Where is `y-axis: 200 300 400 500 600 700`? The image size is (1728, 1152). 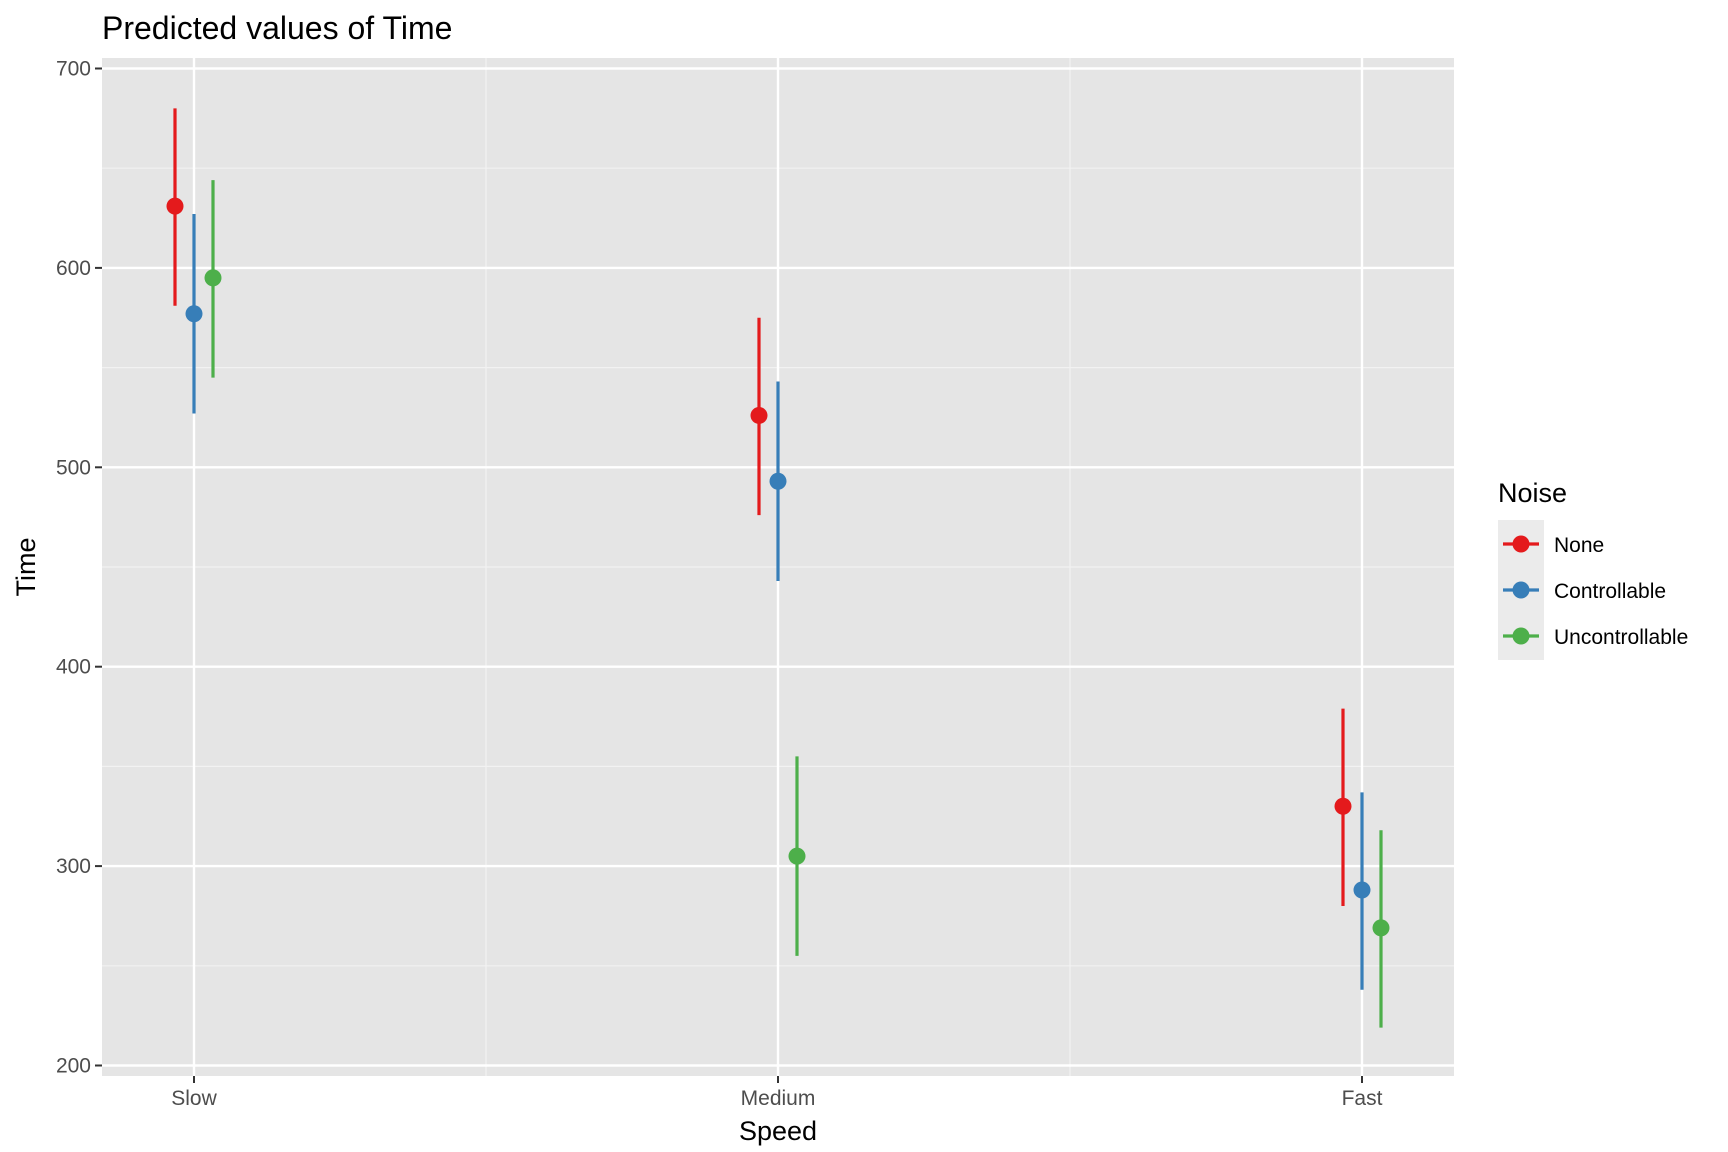
y-axis: 200 300 400 500 600 700 is located at coordinates (79, 568).